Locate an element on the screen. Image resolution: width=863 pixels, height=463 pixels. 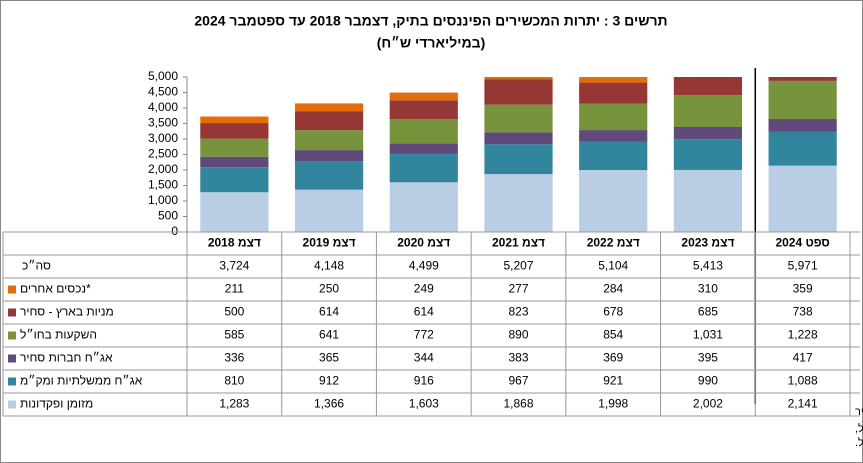
value-label: 1,031 is located at coordinates (708, 335).